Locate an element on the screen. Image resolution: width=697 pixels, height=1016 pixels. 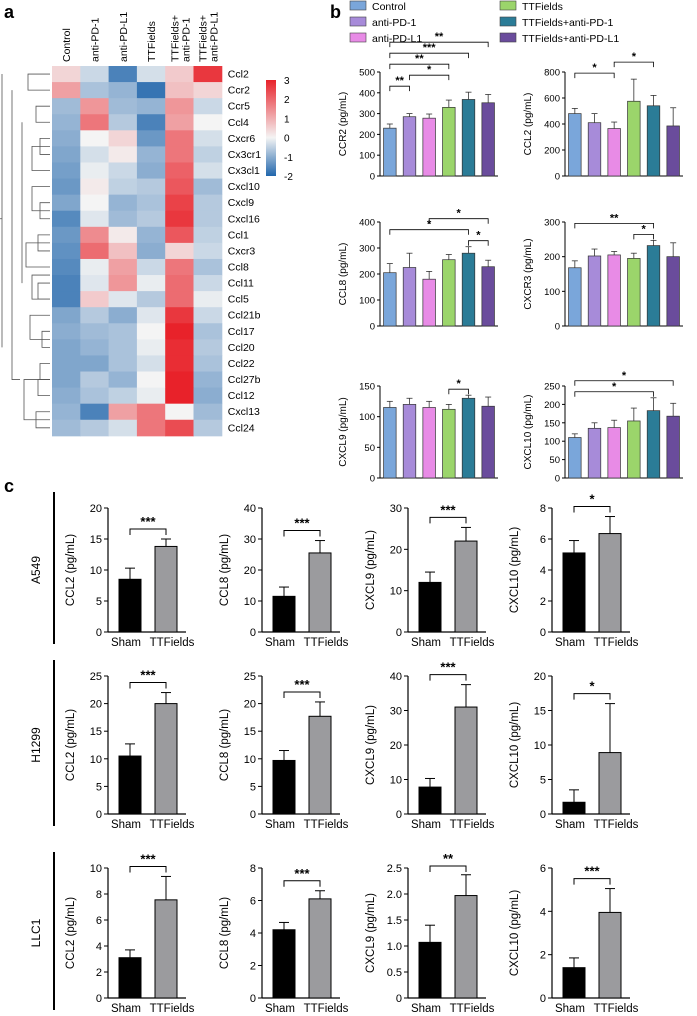
chart-ccl8: 0 100 200 300 400 CCL8 (pg/mL) * * * is located at coordinates (418, 270).